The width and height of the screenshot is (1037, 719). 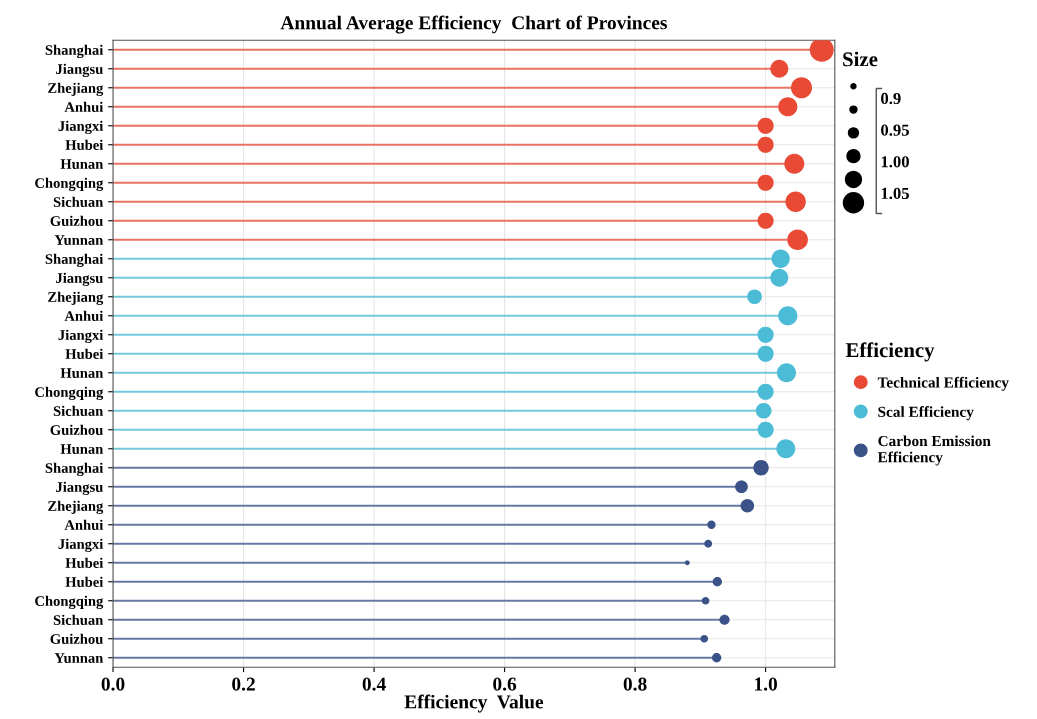 I want to click on x-tick-label: 0.0, so click(x=113, y=684).